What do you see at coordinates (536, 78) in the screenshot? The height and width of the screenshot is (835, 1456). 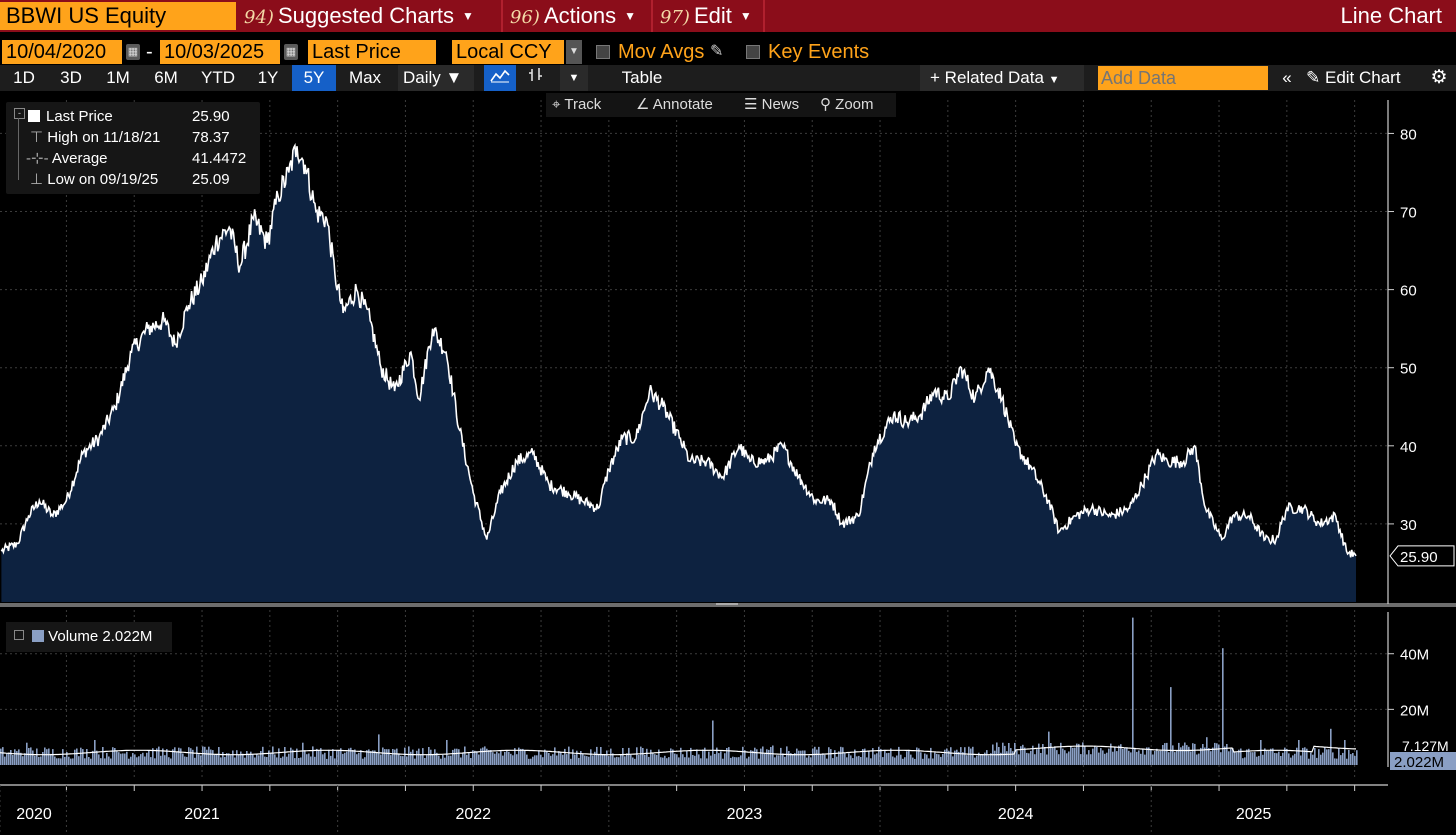 I see `bar-chart-icon` at bounding box center [536, 78].